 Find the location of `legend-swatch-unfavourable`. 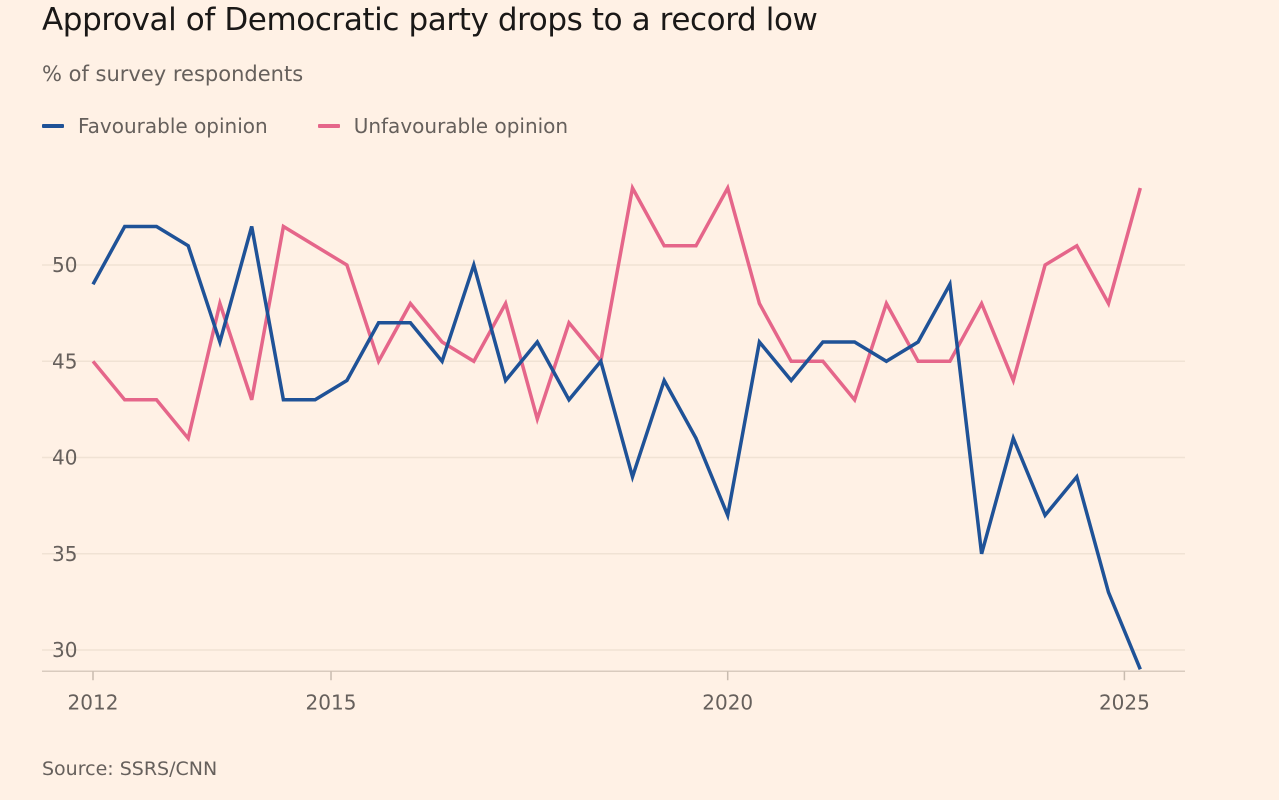

legend-swatch-unfavourable is located at coordinates (328, 126).